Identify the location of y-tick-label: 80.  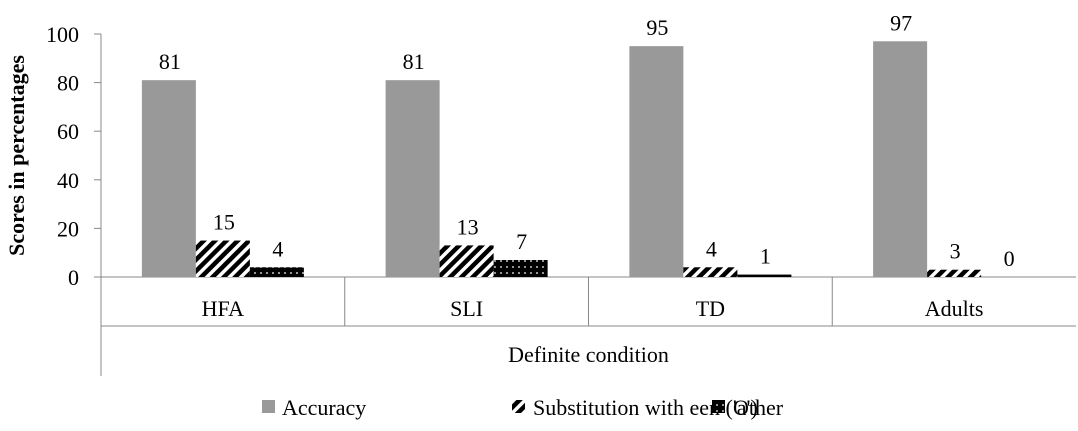
(68, 83).